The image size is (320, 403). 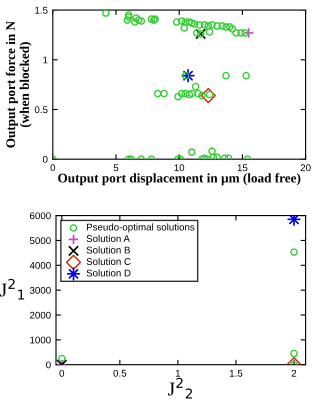 I want to click on legend-label: Pseudo-optimal solutions, so click(x=140, y=227).